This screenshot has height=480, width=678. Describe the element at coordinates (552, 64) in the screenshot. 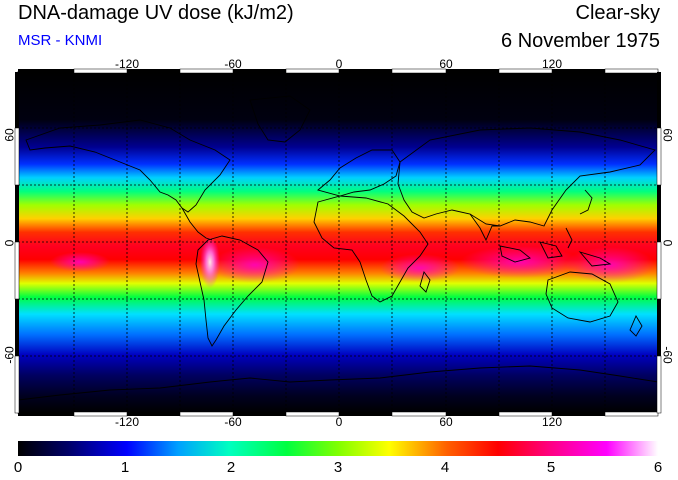

I see `lon-label-top: 120` at that location.